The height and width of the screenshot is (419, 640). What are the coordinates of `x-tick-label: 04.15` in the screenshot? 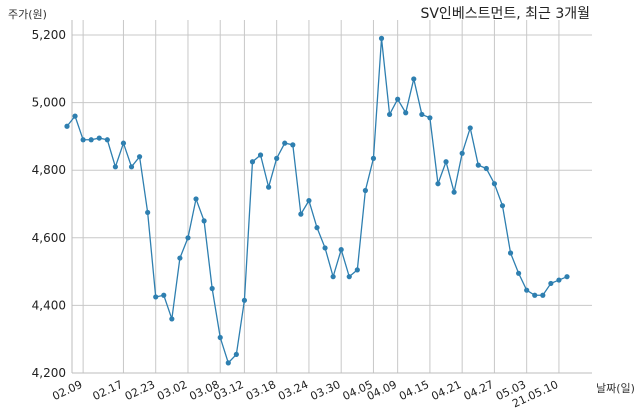 It's located at (414, 390).